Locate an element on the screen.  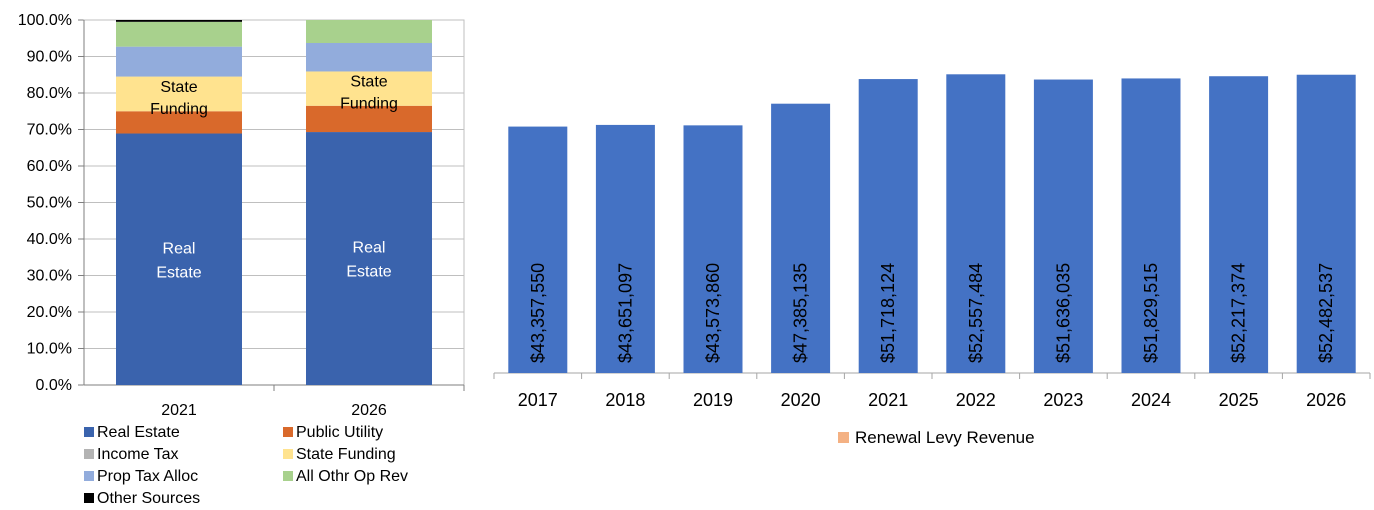
x-tick-label: 2018 is located at coordinates (625, 400).